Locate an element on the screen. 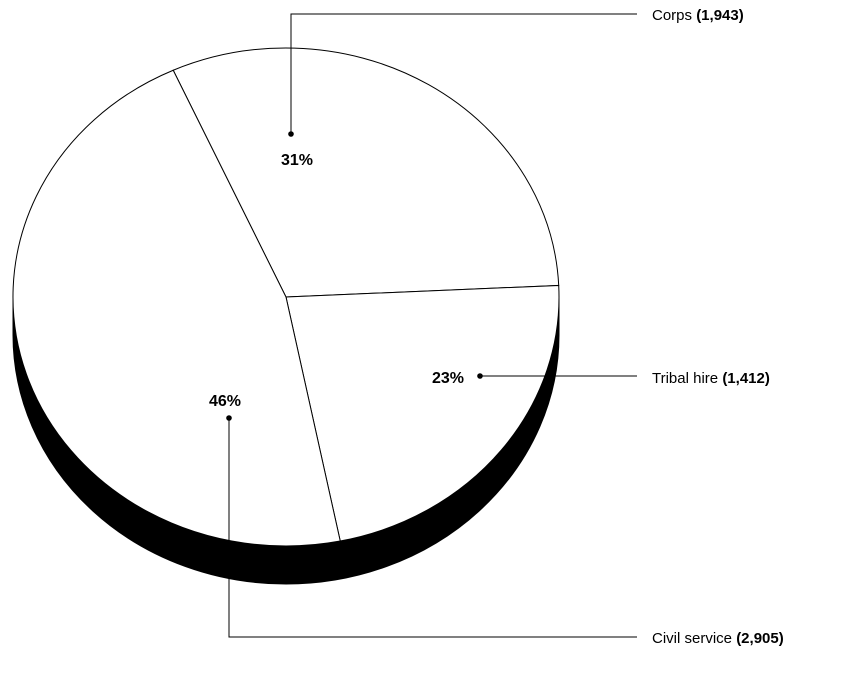 The height and width of the screenshot is (682, 847). slice-label-civil-service: Civil service (2,905) is located at coordinates (718, 638).